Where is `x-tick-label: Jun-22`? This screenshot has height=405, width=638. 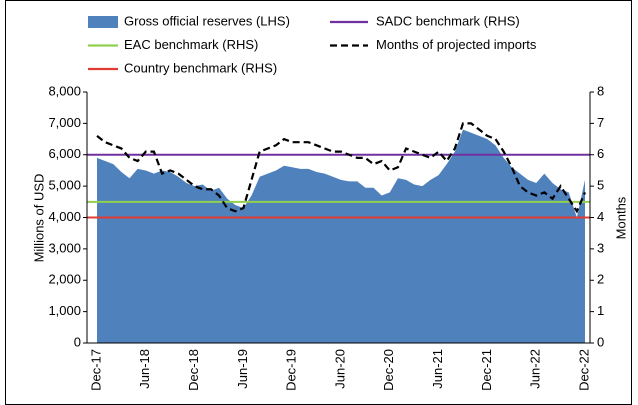 x-tick-label: Jun-22 is located at coordinates (535, 369).